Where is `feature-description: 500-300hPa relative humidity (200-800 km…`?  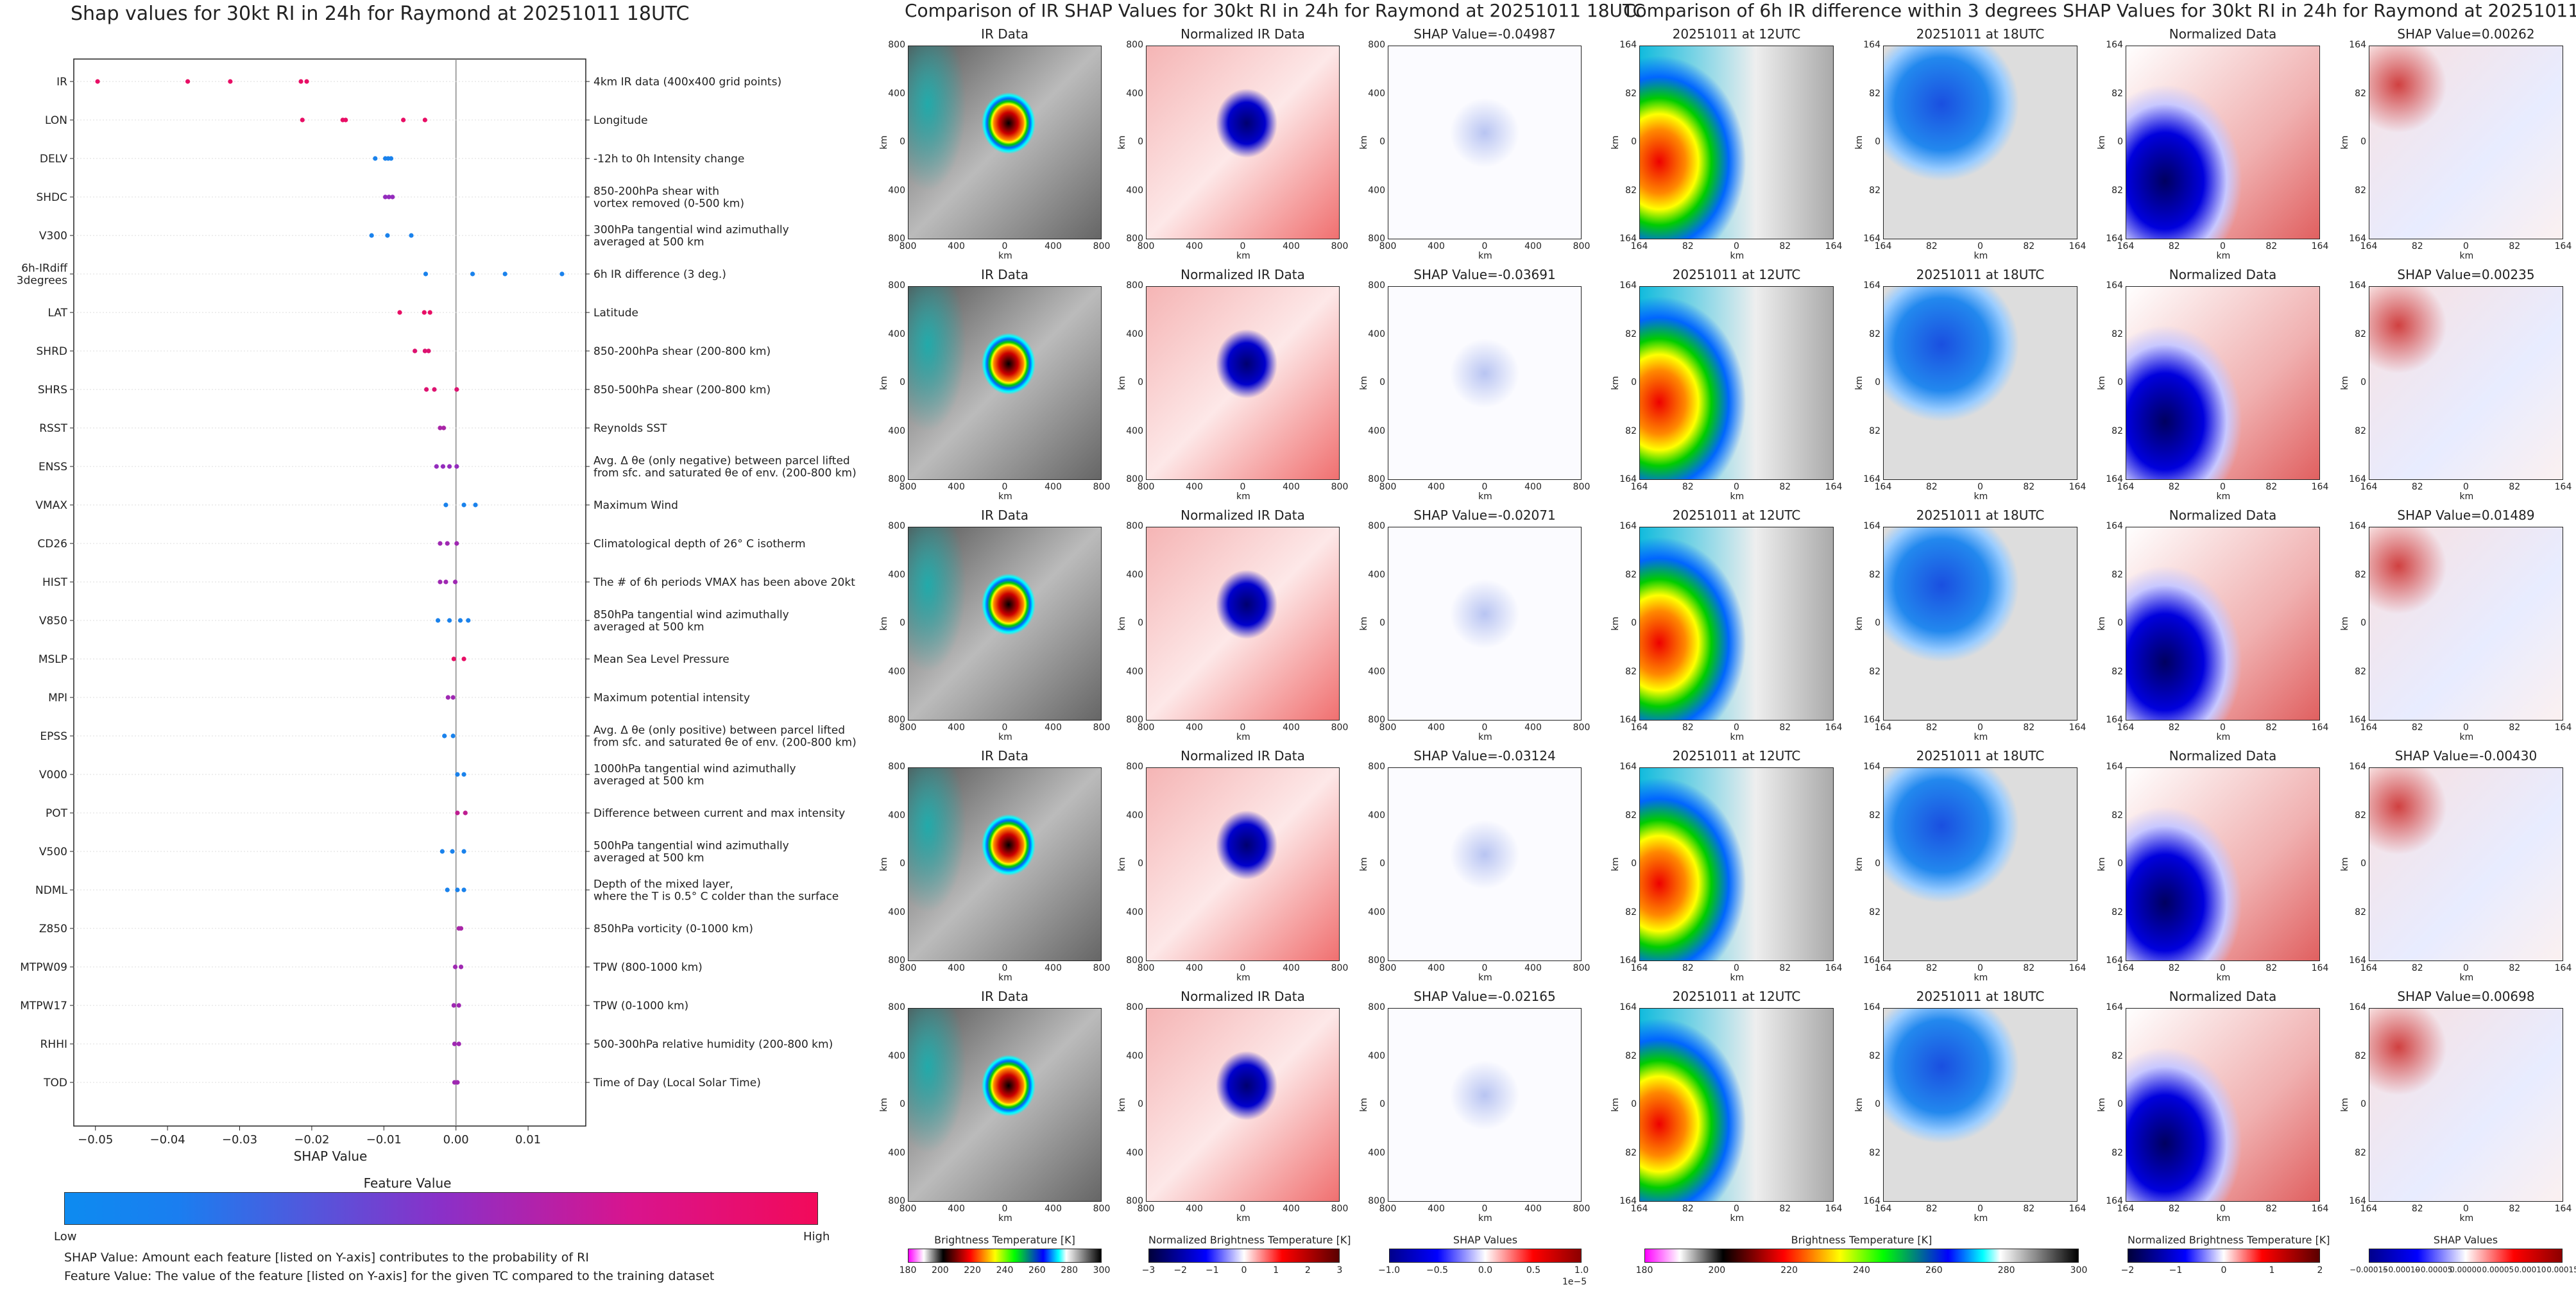 feature-description: 500-300hPa relative humidity (200-800 km… is located at coordinates (713, 1044).